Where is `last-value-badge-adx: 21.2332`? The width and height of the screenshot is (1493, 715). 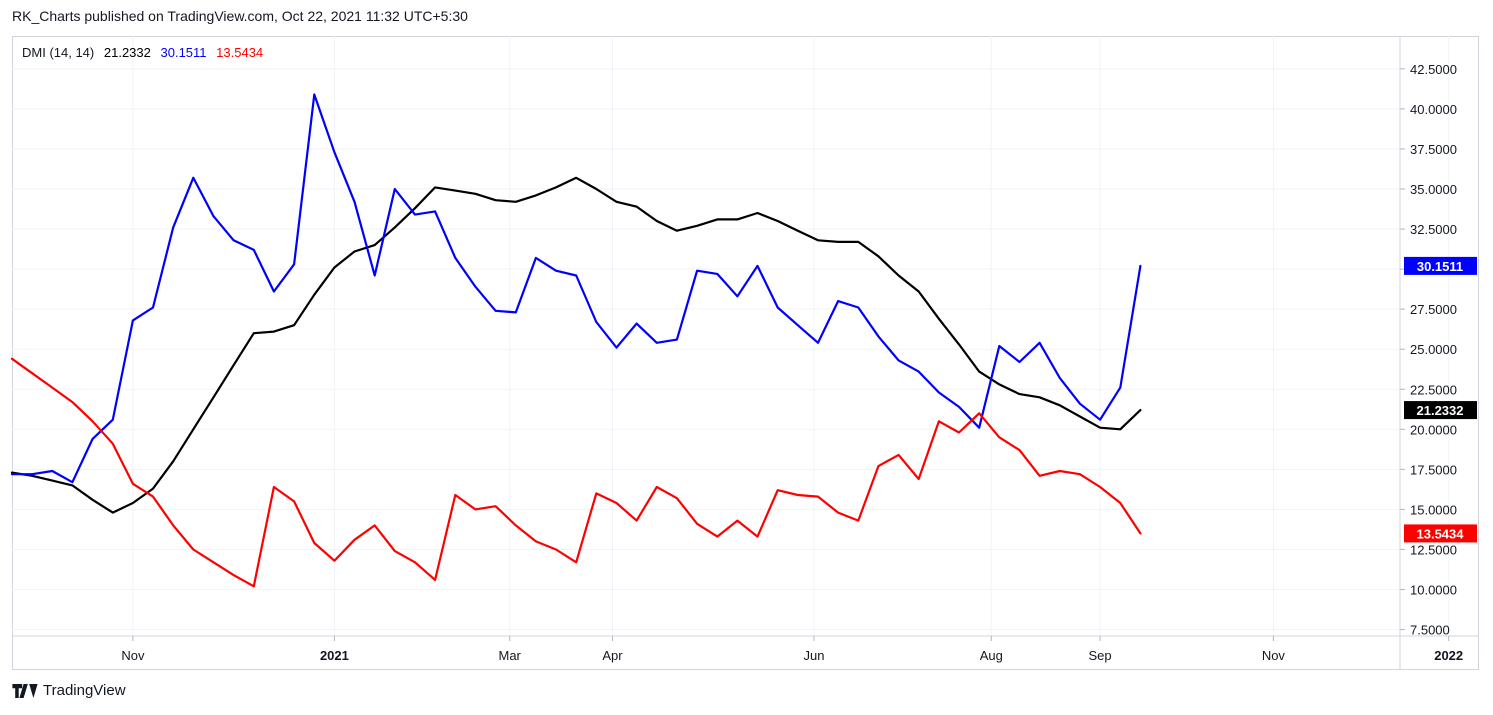
last-value-badge-adx: 21.2332 is located at coordinates (1440, 410).